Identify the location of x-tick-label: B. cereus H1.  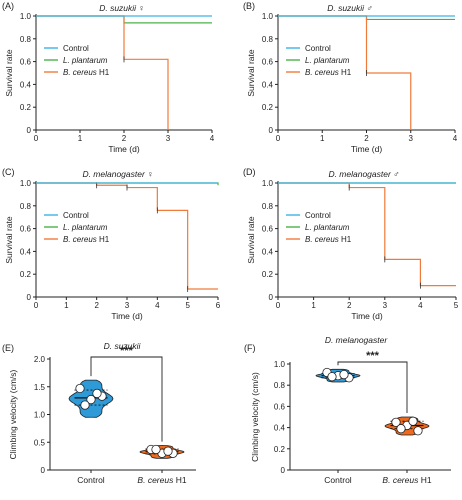
(161, 480).